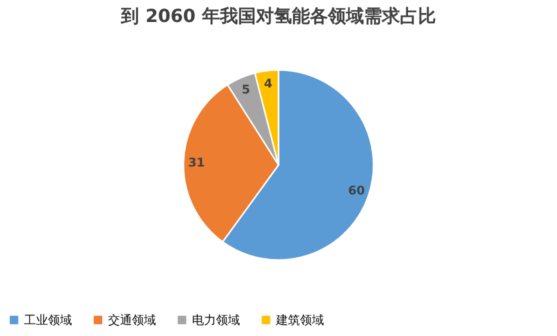 The width and height of the screenshot is (557, 336). I want to click on legend-label: 工业领域, so click(48, 320).